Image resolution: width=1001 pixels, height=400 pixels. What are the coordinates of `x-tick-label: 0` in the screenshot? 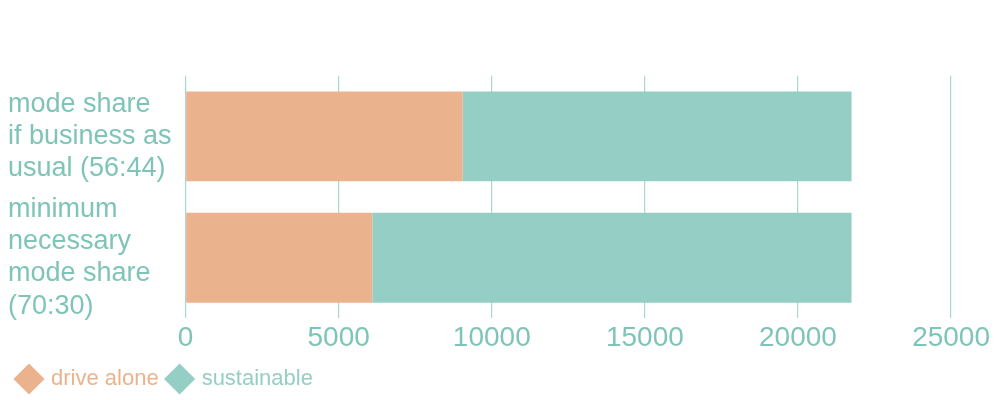 It's located at (185, 336).